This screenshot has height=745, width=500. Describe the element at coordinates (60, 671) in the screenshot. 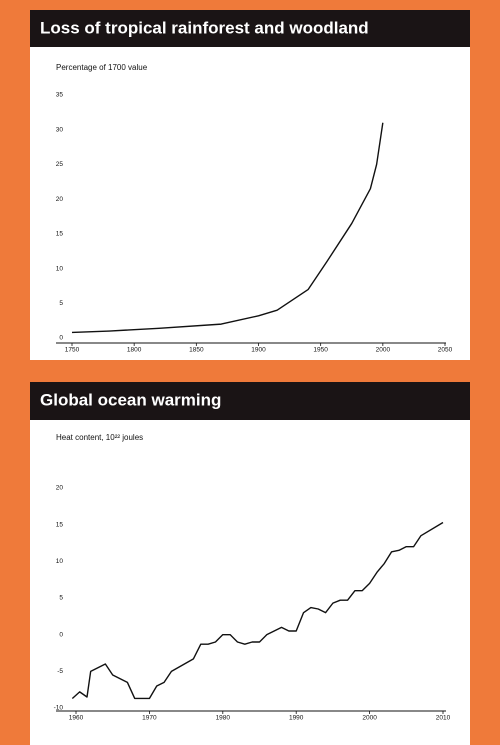

I see `y-tick-label: -5` at that location.